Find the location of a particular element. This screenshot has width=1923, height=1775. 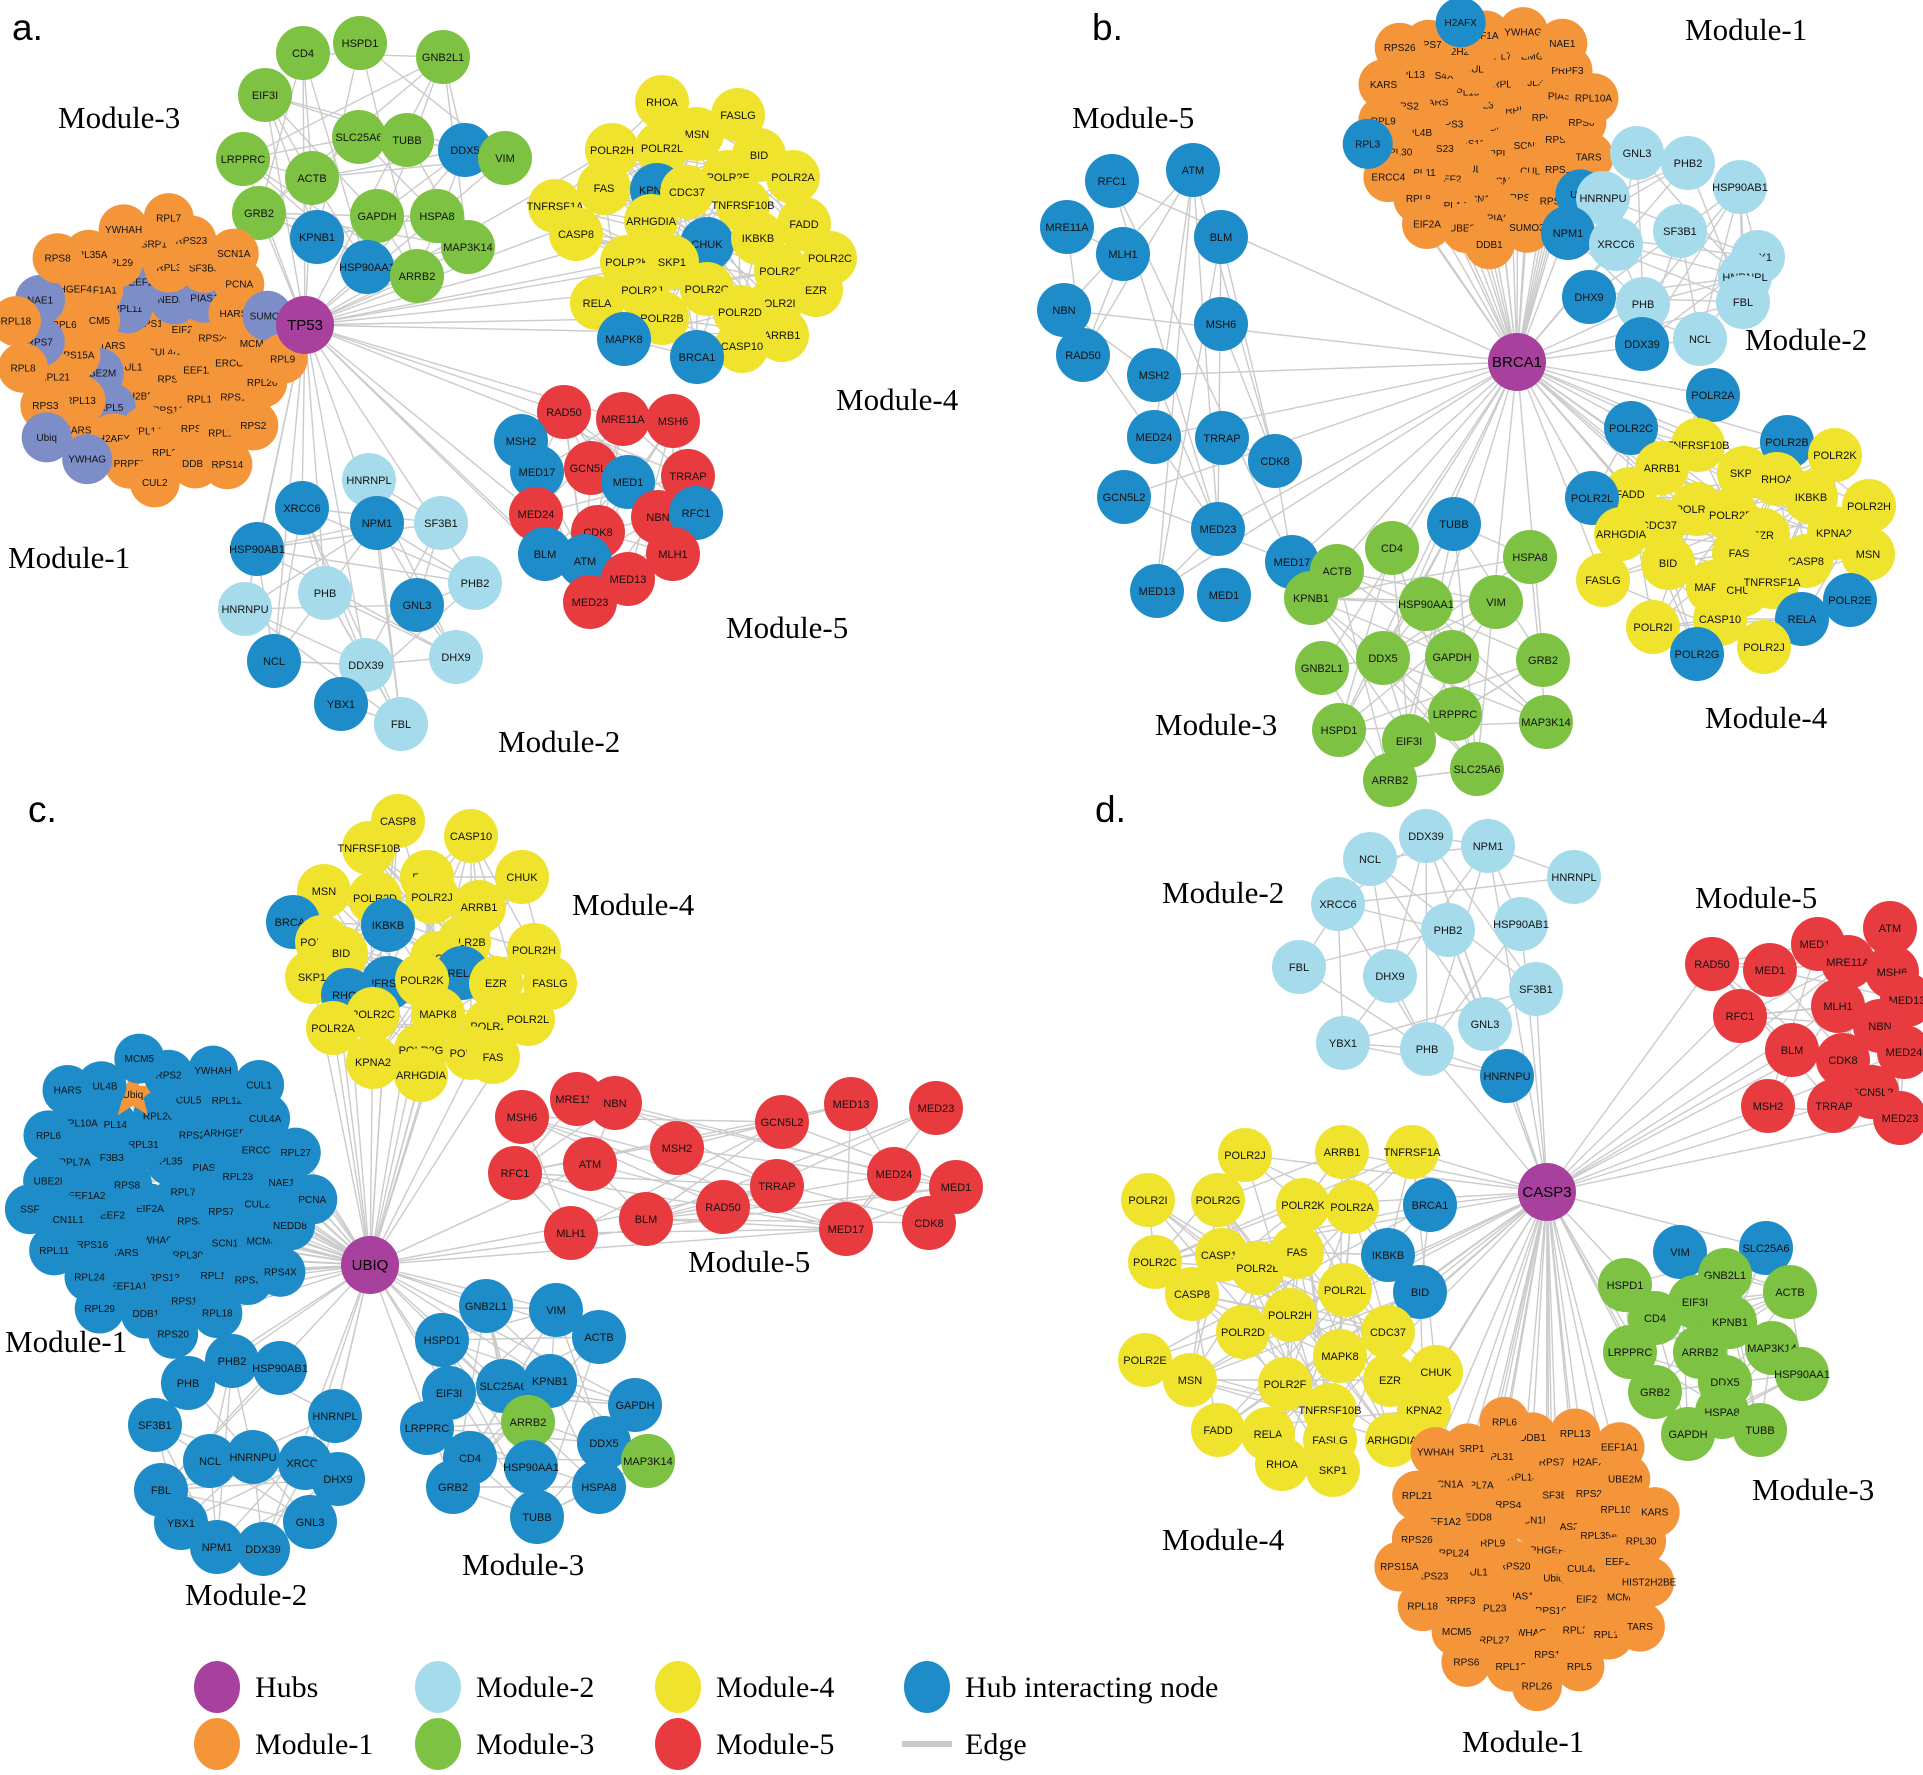

node-label: YWHAG is located at coordinates (155, 1241).